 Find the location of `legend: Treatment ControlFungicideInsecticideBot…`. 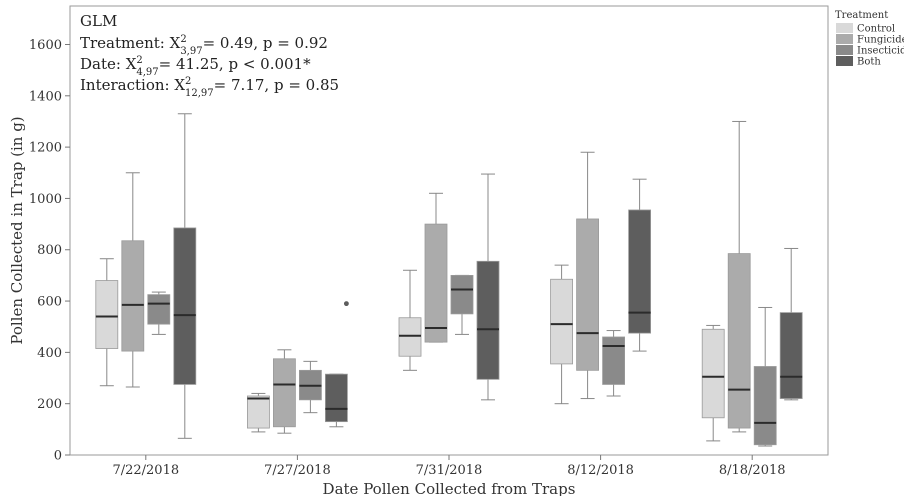

legend: Treatment ControlFungicideInsecticideBot… is located at coordinates (869, 39).